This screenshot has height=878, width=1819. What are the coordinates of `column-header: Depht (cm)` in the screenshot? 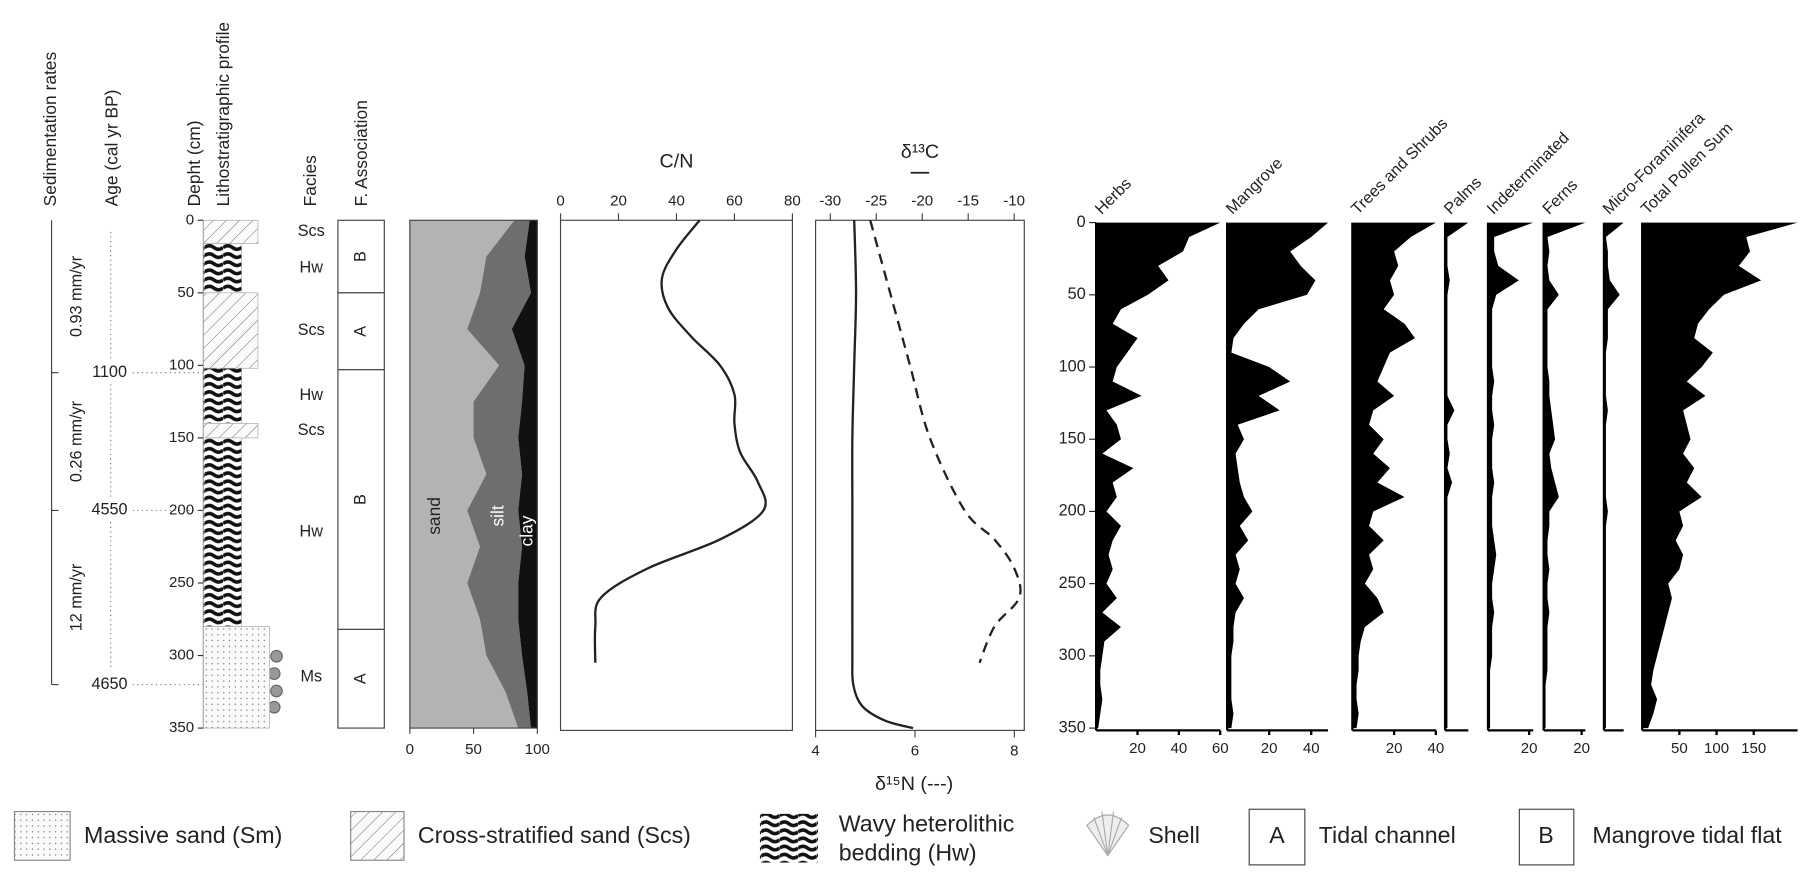 It's located at (194, 163).